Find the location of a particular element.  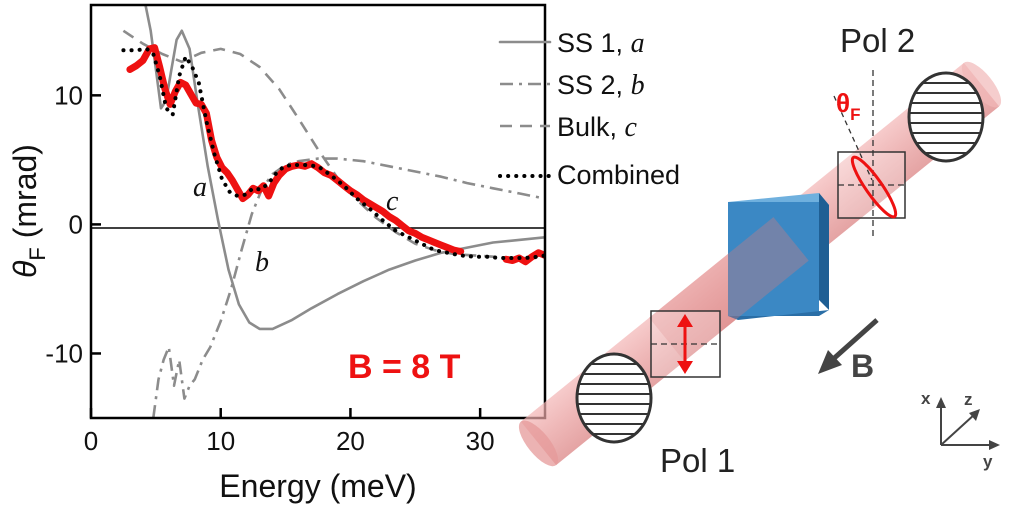

series-line-data_tail is located at coordinates (523, 257).